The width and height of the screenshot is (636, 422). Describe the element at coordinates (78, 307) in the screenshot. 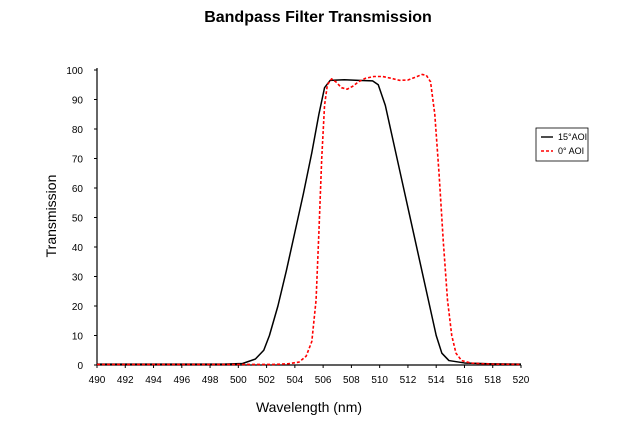

I see `y-tick-label: 20` at that location.